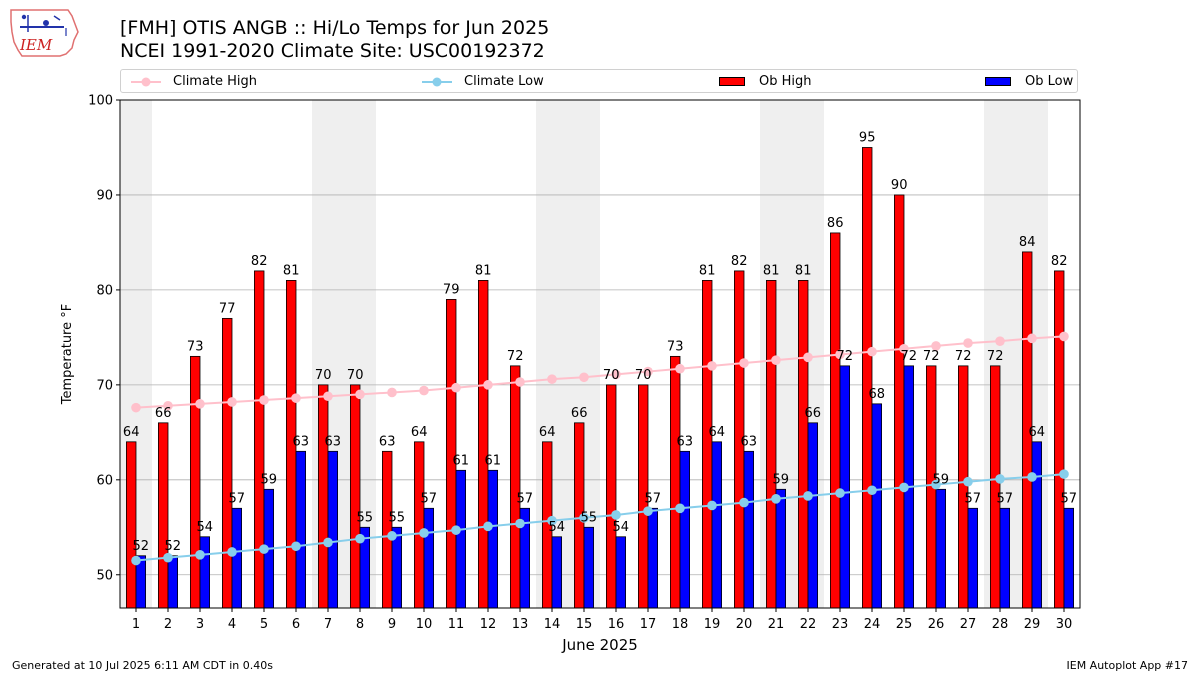  Describe the element at coordinates (1064, 624) in the screenshot. I see `xtick-label-30: 30` at that location.